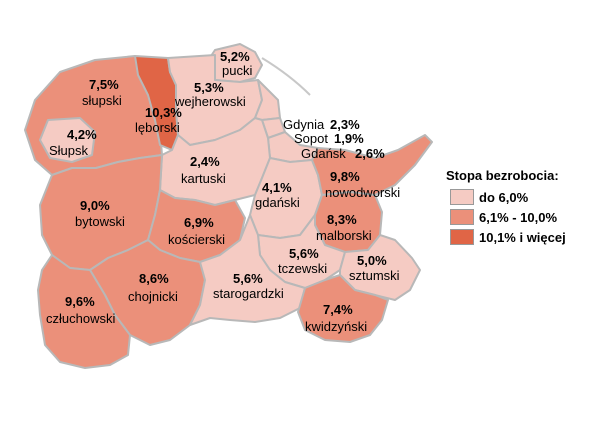 The image size is (601, 422). I want to click on name-chojnicki: chojnicki, so click(153, 296).